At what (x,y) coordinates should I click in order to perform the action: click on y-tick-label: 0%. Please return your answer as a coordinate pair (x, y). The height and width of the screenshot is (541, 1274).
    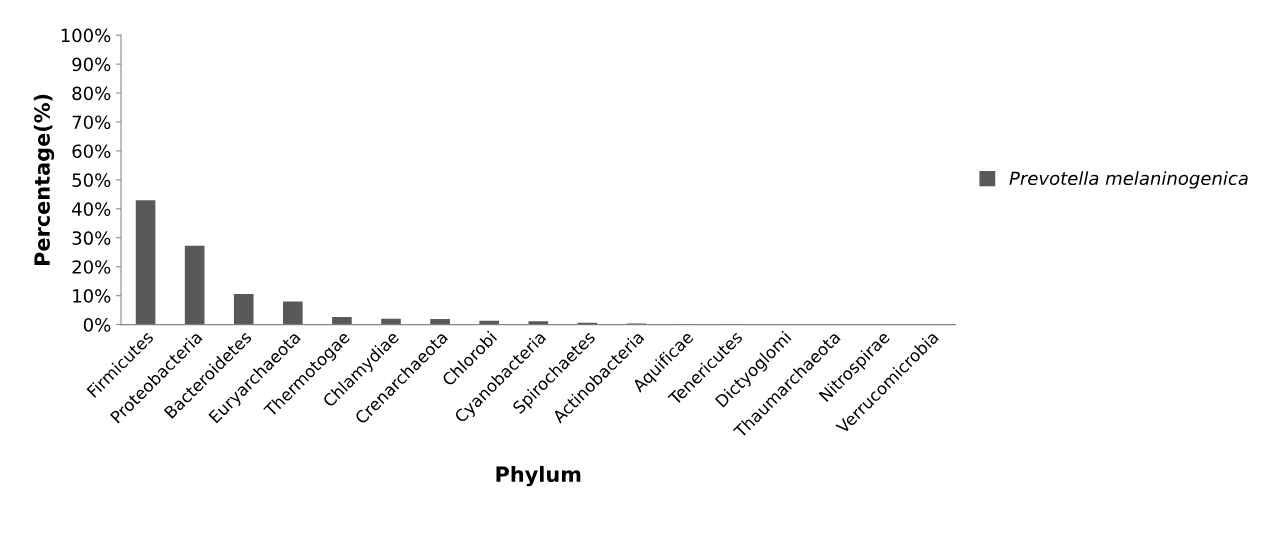
    Looking at the image, I should click on (97, 325).